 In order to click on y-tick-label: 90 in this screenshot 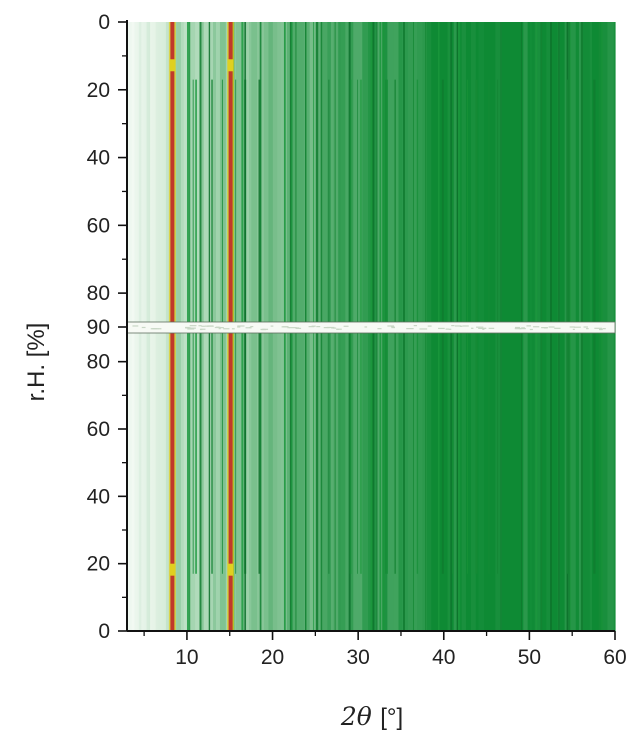, I will do `click(98, 327)`.